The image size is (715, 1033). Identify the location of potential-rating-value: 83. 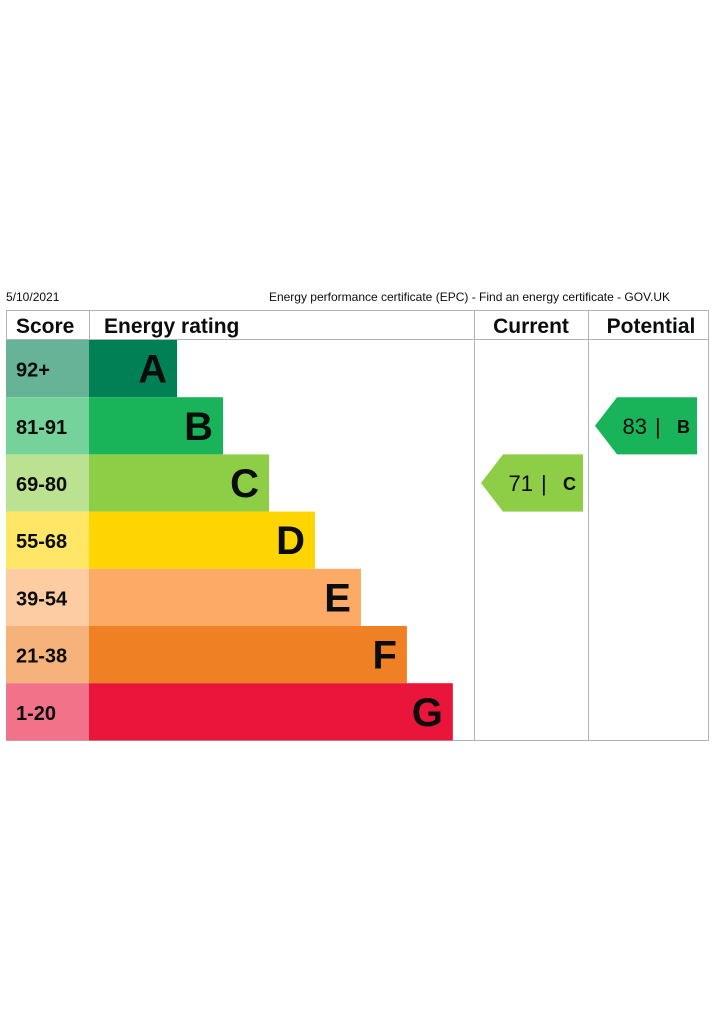
(635, 426).